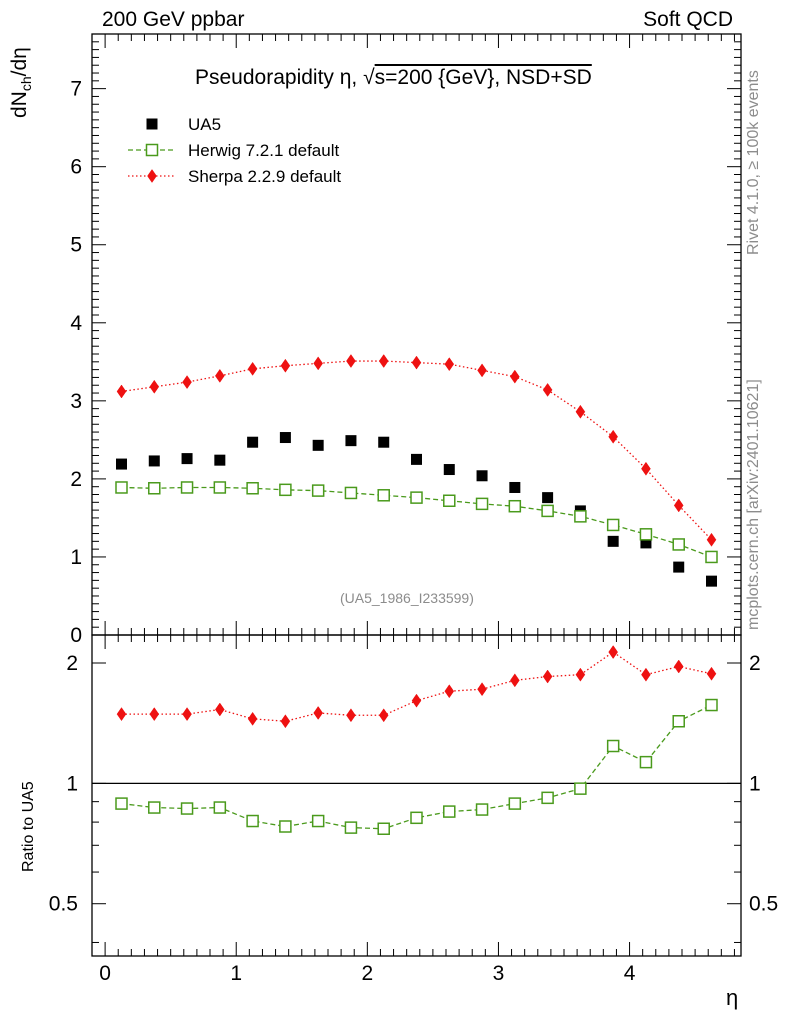 Image resolution: width=786 pixels, height=1024 pixels. What do you see at coordinates (76, 635) in the screenshot?
I see `main-y-tick-label: 0` at bounding box center [76, 635].